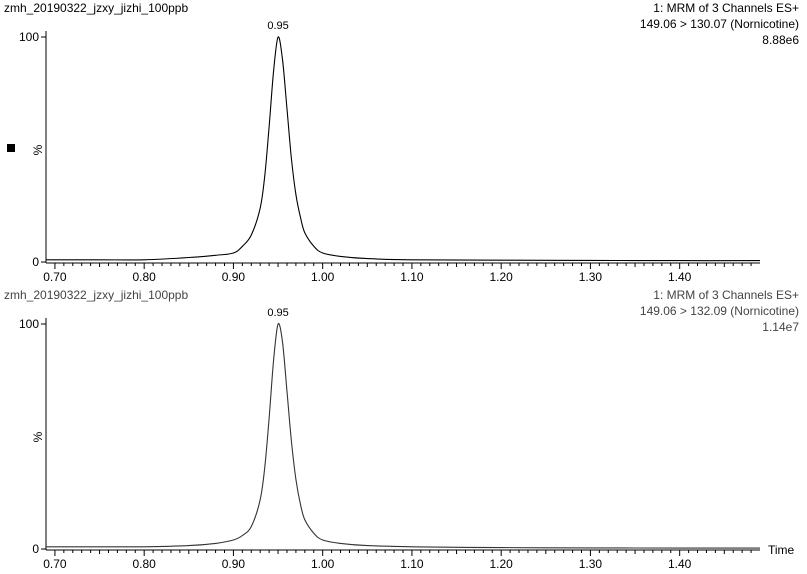  What do you see at coordinates (11, 148) in the screenshot?
I see `trace-selection-marker` at bounding box center [11, 148].